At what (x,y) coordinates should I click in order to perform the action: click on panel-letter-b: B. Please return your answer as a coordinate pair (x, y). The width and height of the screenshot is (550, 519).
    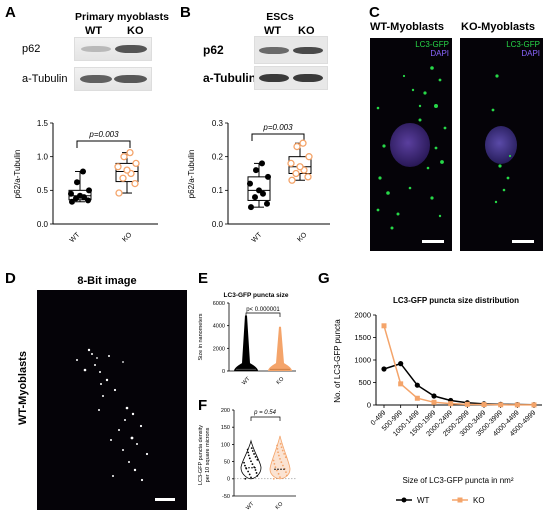
    Looking at the image, I should click on (185, 12).